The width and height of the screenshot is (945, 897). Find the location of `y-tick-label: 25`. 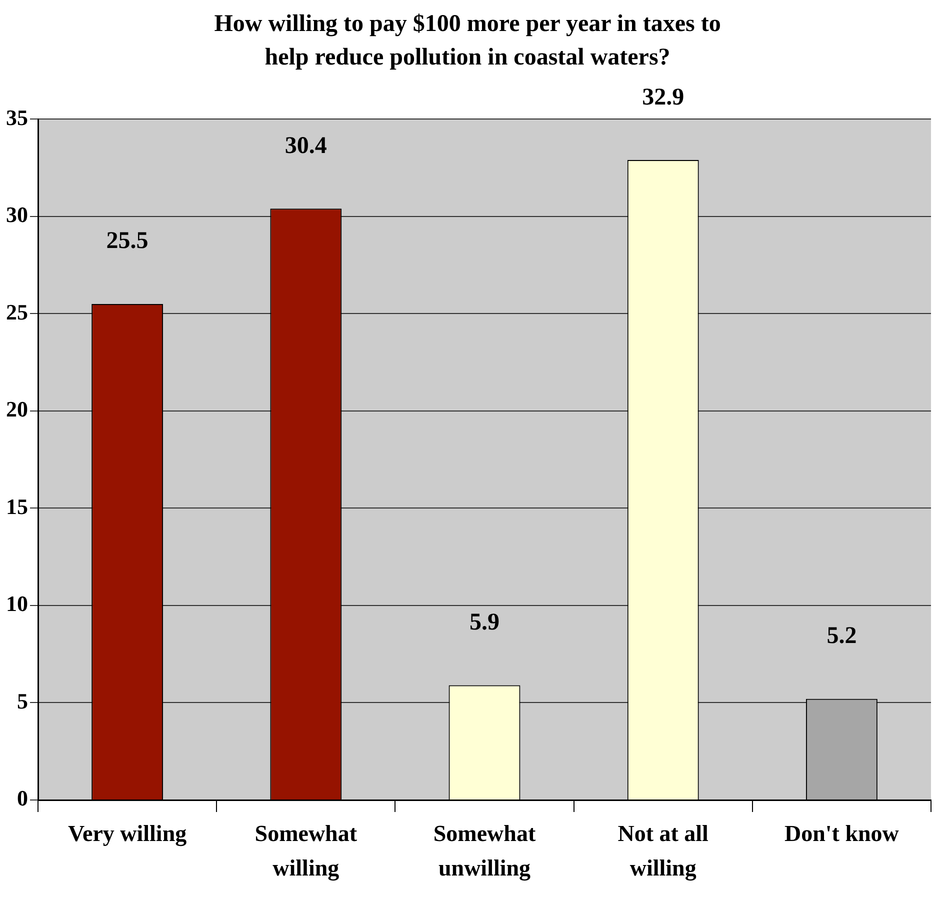

y-tick-label: 25 is located at coordinates (17, 311).